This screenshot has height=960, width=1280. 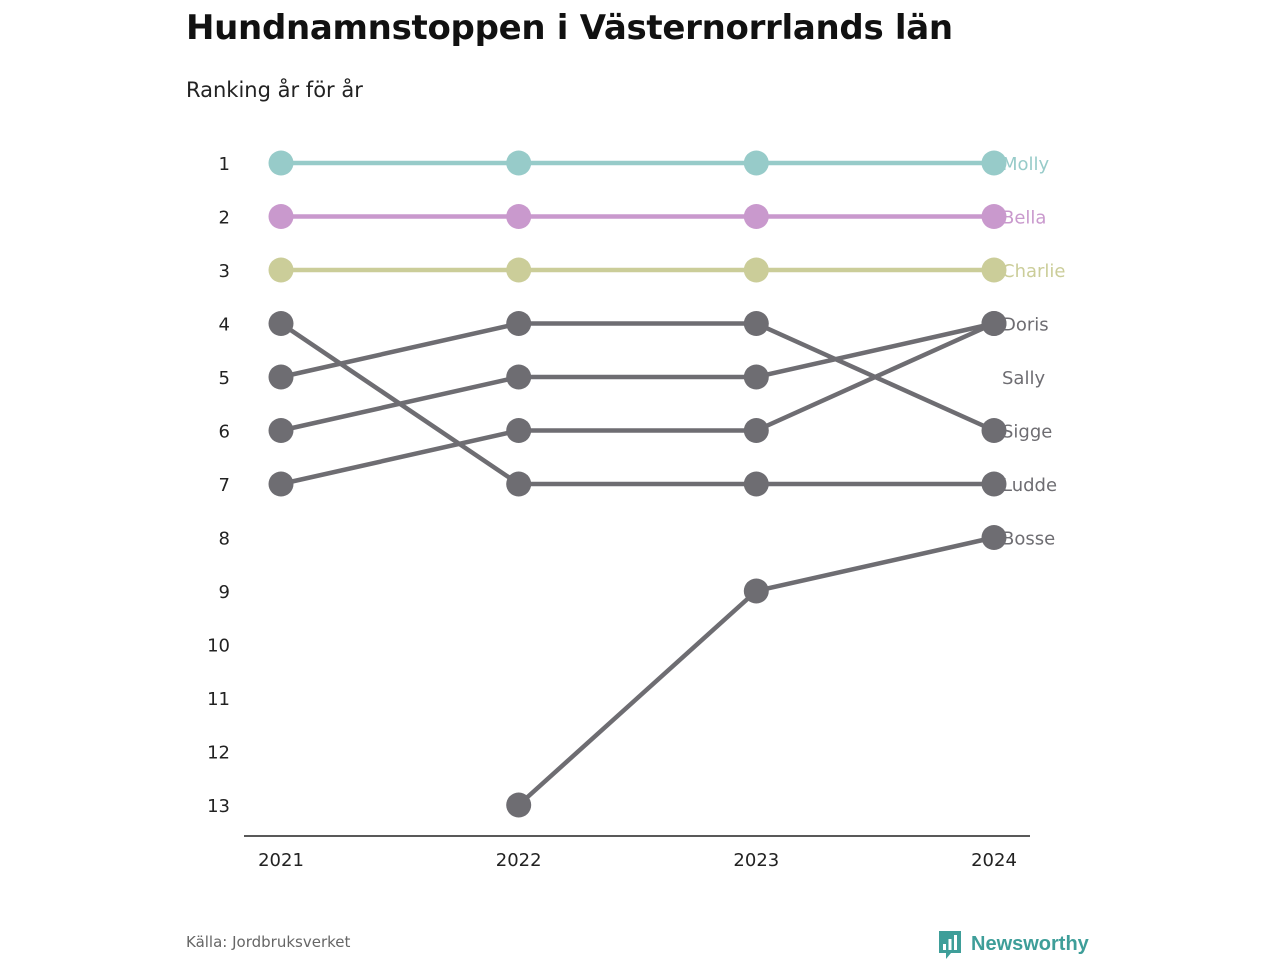 What do you see at coordinates (1026, 164) in the screenshot?
I see `end-label-molly: Molly` at bounding box center [1026, 164].